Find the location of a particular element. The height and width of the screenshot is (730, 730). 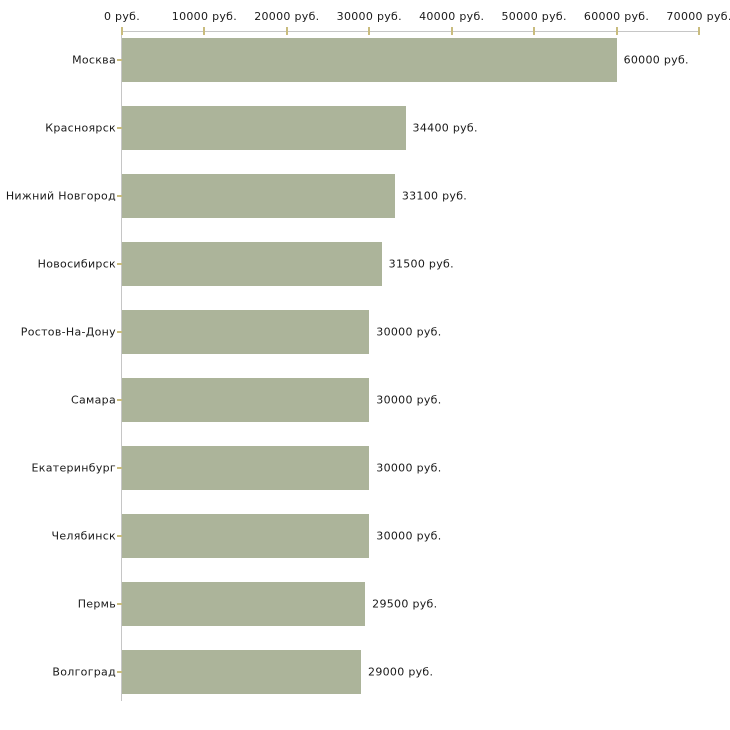

value-label: 31500 руб. is located at coordinates (421, 264).